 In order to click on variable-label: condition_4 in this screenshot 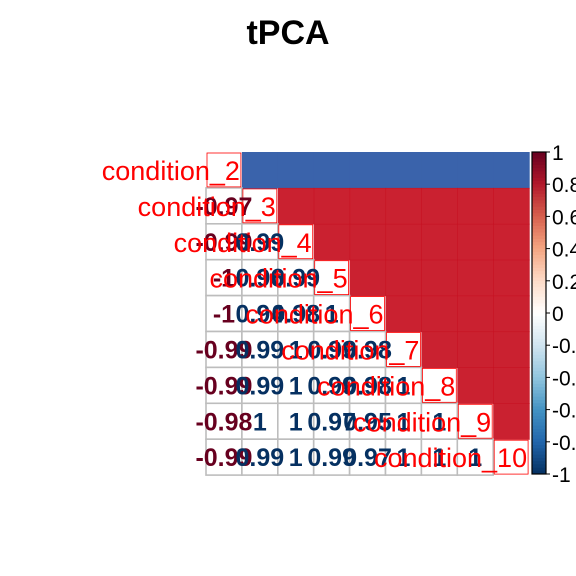, I will do `click(243, 243)`.